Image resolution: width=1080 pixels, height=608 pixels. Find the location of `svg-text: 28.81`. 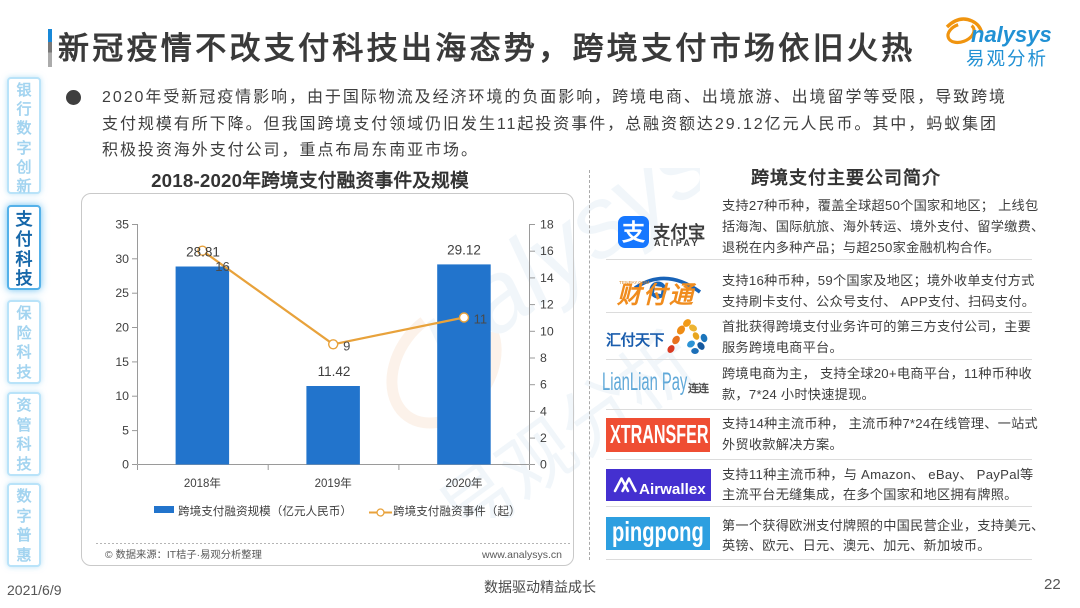

svg-text: 28.81 is located at coordinates (203, 252).